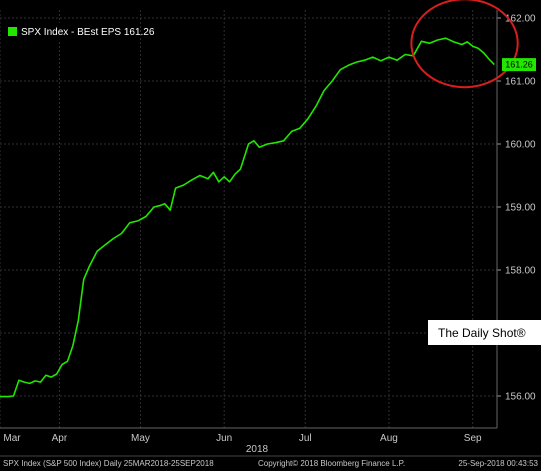 This screenshot has width=541, height=471. What do you see at coordinates (520, 145) in the screenshot?
I see `y-tick-label: 160.00` at bounding box center [520, 145].